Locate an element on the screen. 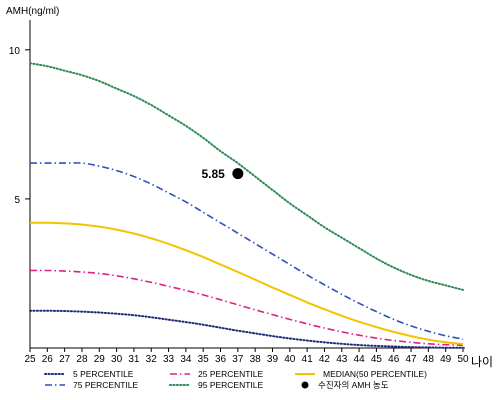  x-tick-label: 49 is located at coordinates (446, 359).